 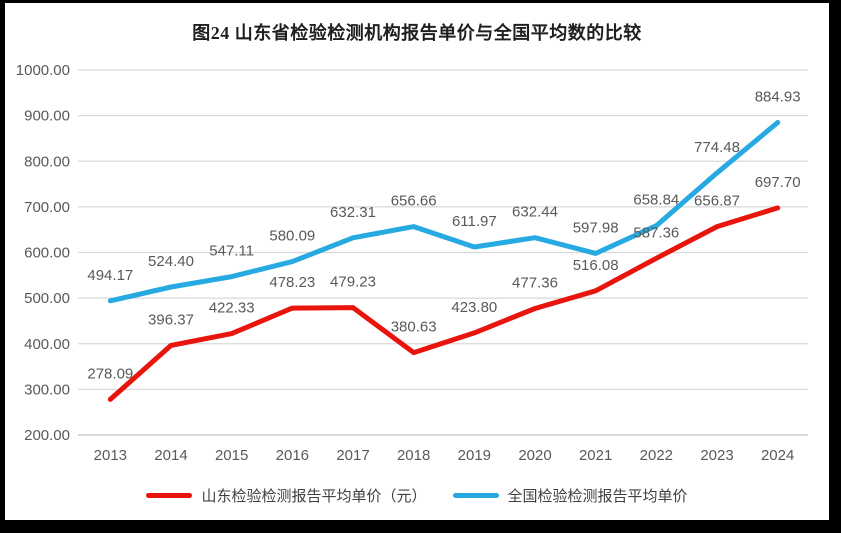 I want to click on y-axis-tick-label: 900.00, so click(x=47, y=116).